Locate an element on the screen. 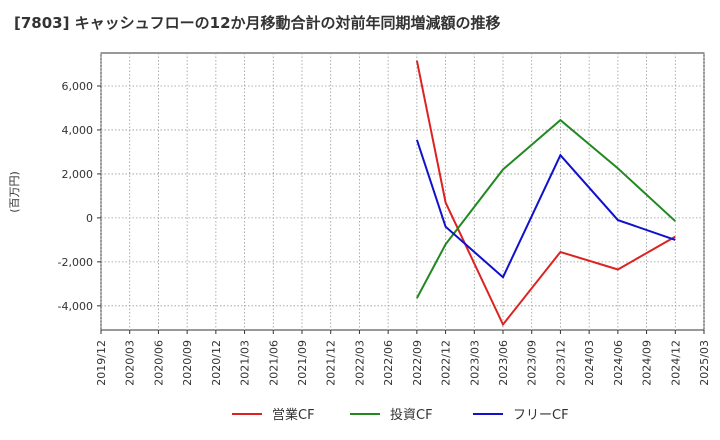  x-tick-label: 2020/12 is located at coordinates (216, 363).